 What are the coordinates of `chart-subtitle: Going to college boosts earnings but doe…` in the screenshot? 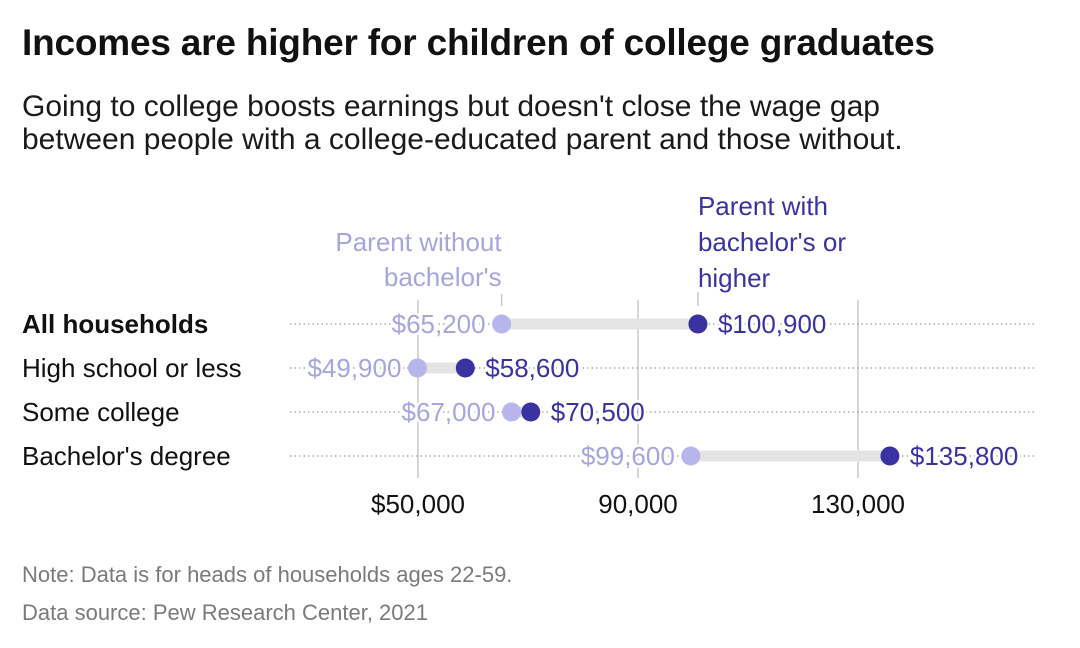 It's located at (542, 123).